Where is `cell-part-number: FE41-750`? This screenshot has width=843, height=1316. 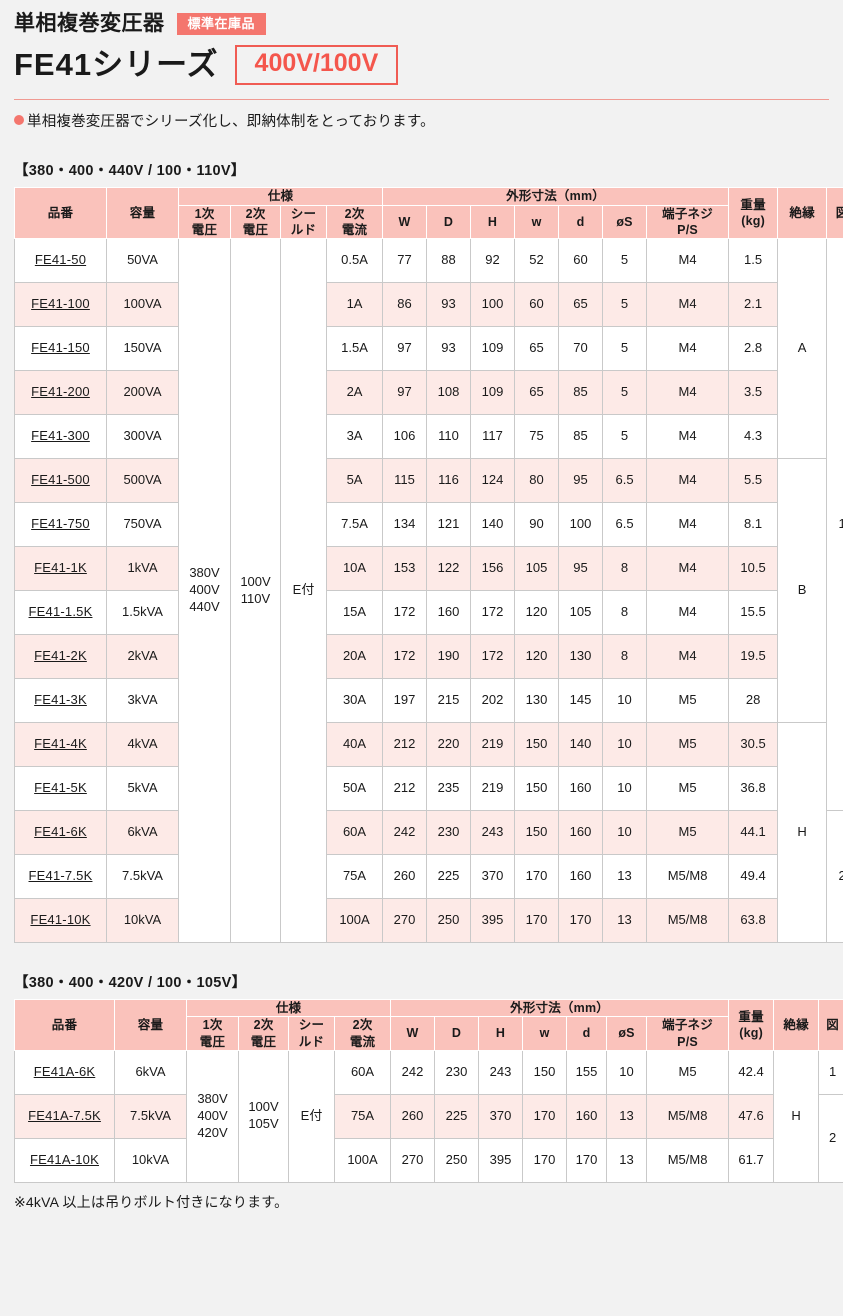 cell-part-number: FE41-750 is located at coordinates (60, 525).